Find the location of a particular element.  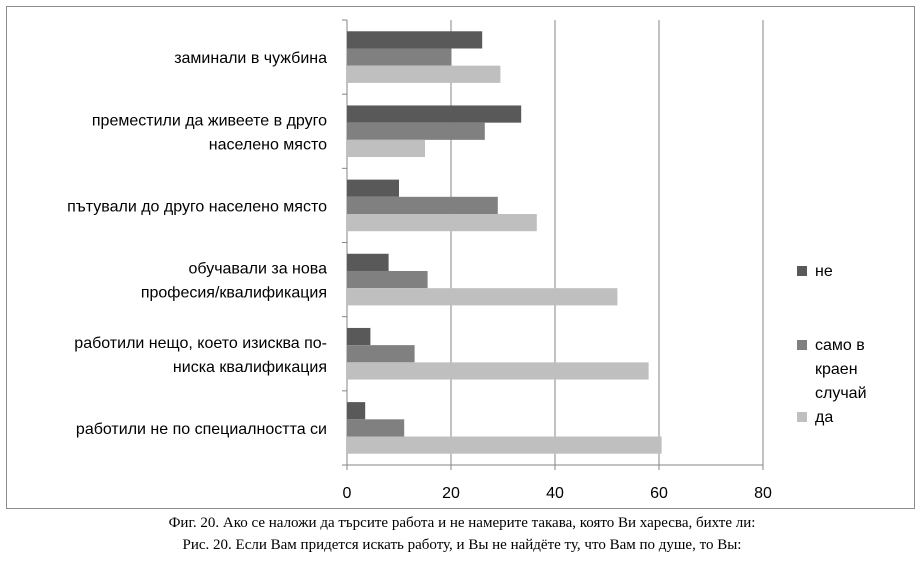

category-label-6-line-1: работили не по специалността си is located at coordinates (201, 429).